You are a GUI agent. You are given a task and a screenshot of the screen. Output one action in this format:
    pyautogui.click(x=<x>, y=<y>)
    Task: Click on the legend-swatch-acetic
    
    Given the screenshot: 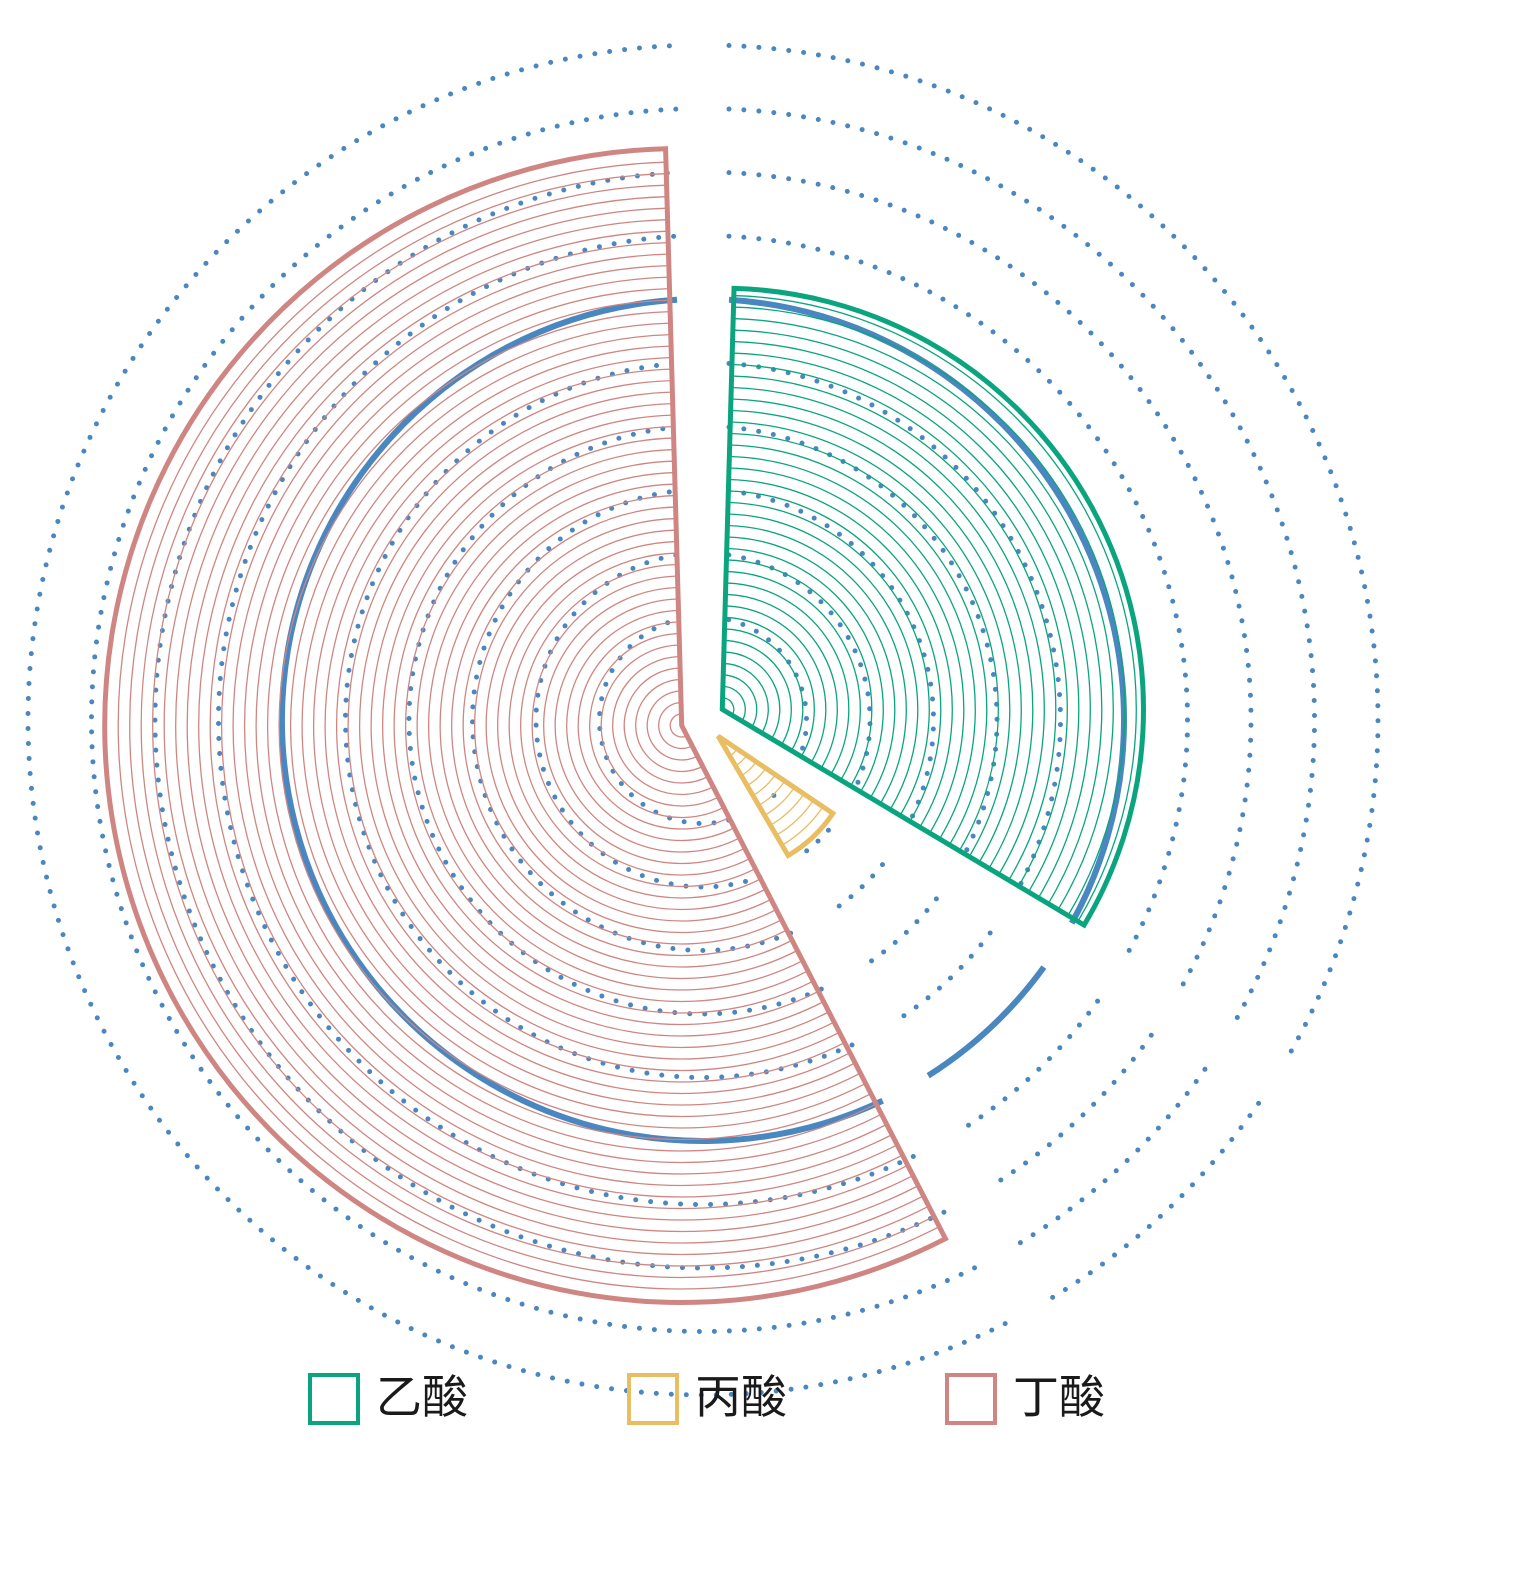 What is the action you would take?
    pyautogui.click(x=334, y=1399)
    